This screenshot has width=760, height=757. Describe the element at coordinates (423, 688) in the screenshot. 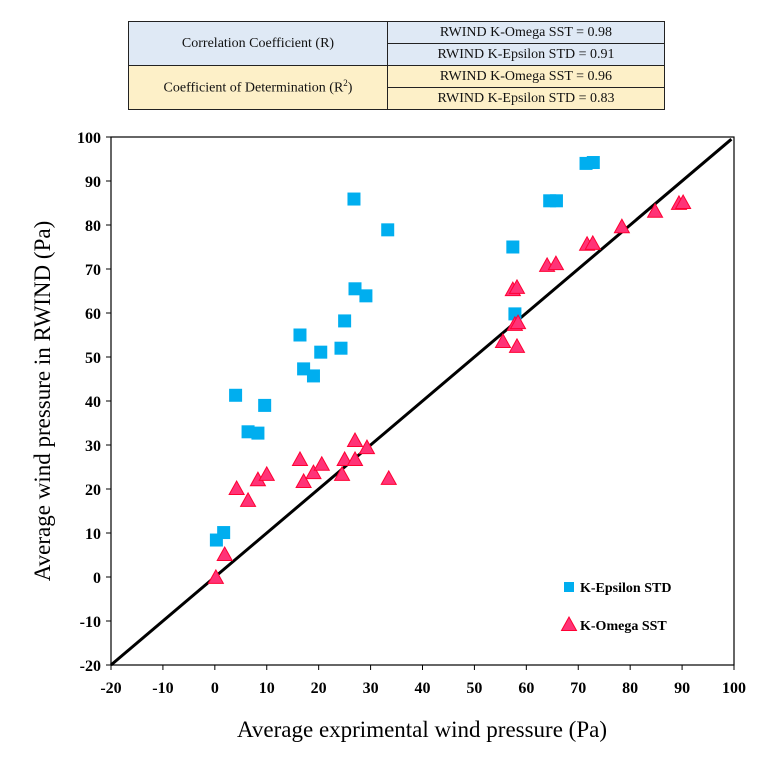

I see `x-tick-label: 40` at that location.